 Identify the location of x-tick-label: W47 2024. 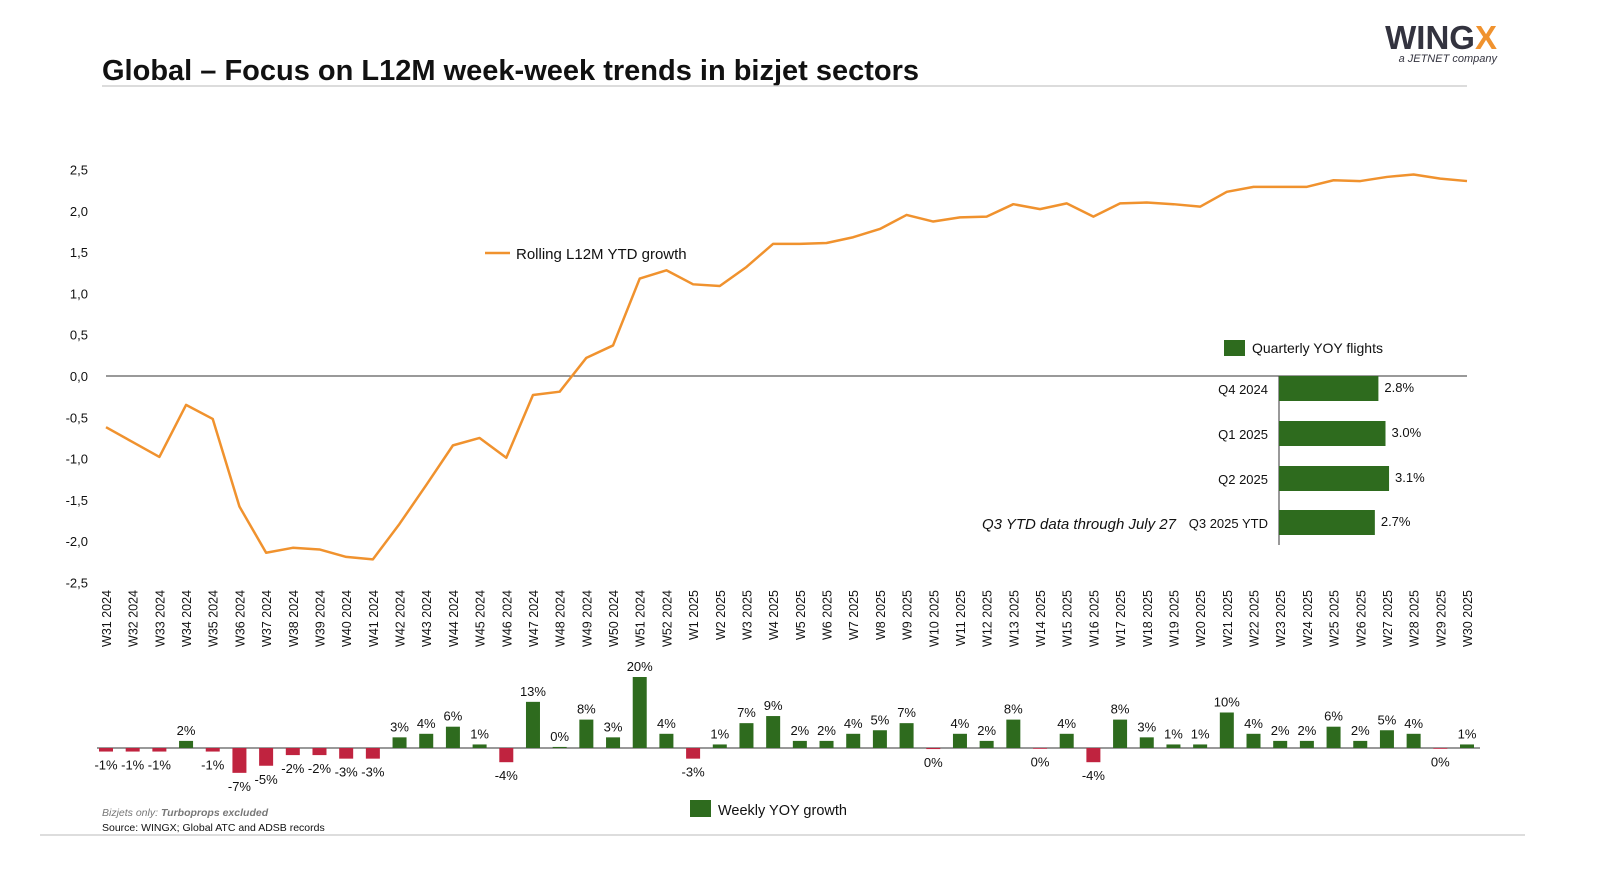
(534, 618).